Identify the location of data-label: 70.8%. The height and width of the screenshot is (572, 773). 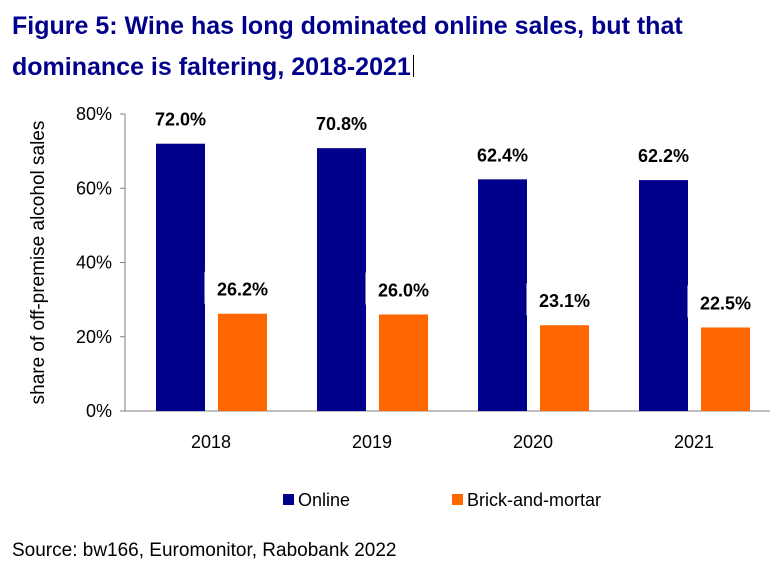
(341, 124).